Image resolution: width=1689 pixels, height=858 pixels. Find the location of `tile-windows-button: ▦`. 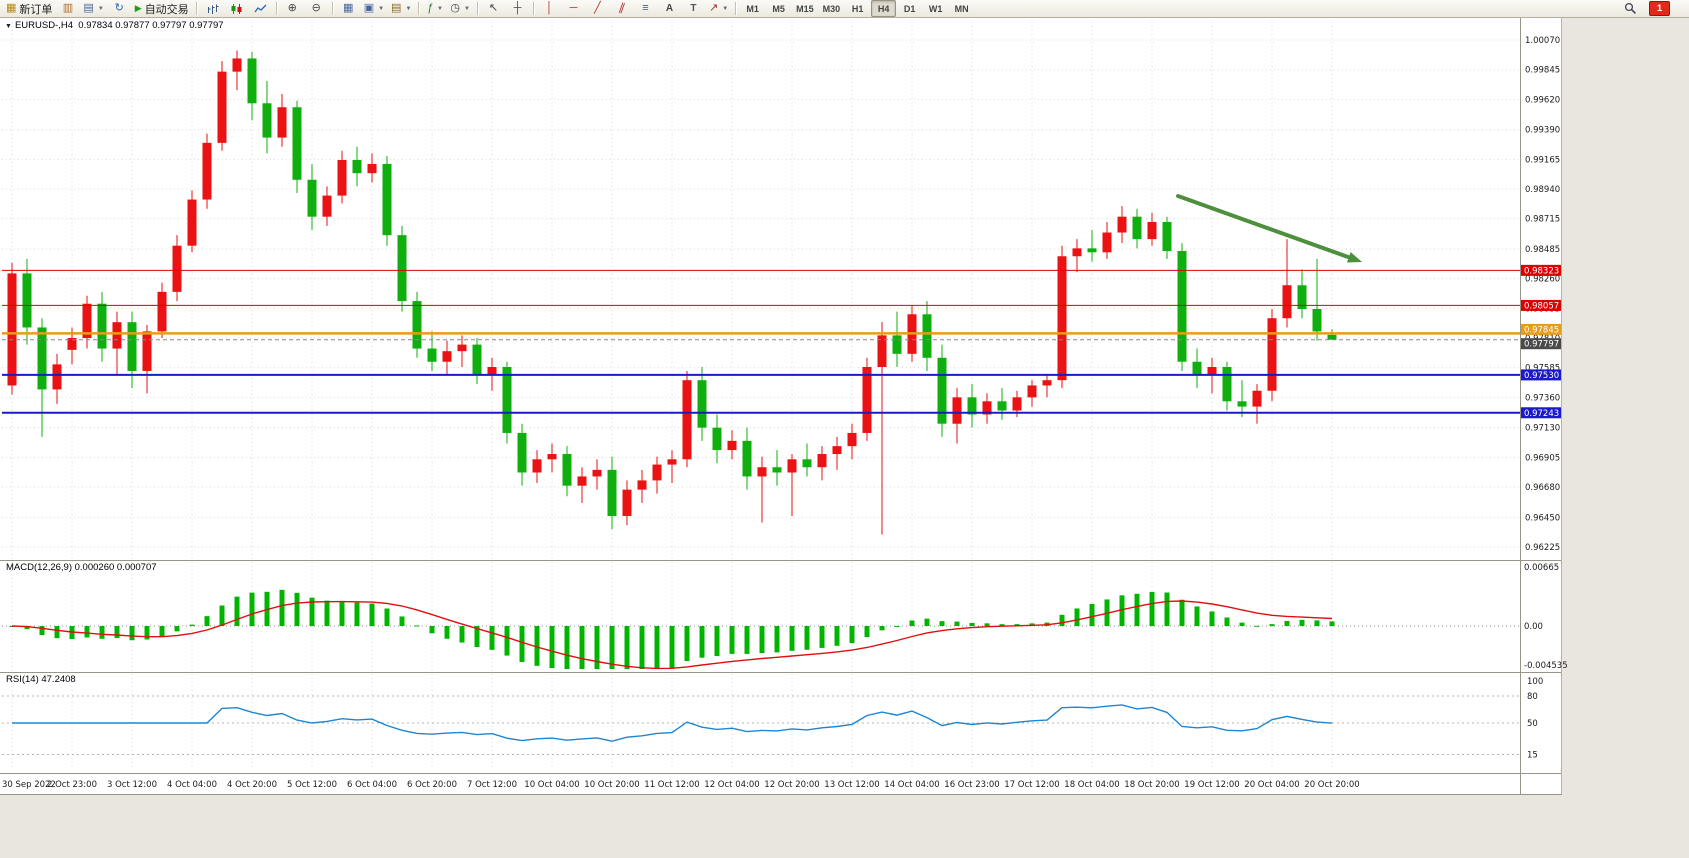

tile-windows-button: ▦ is located at coordinates (348, 8).